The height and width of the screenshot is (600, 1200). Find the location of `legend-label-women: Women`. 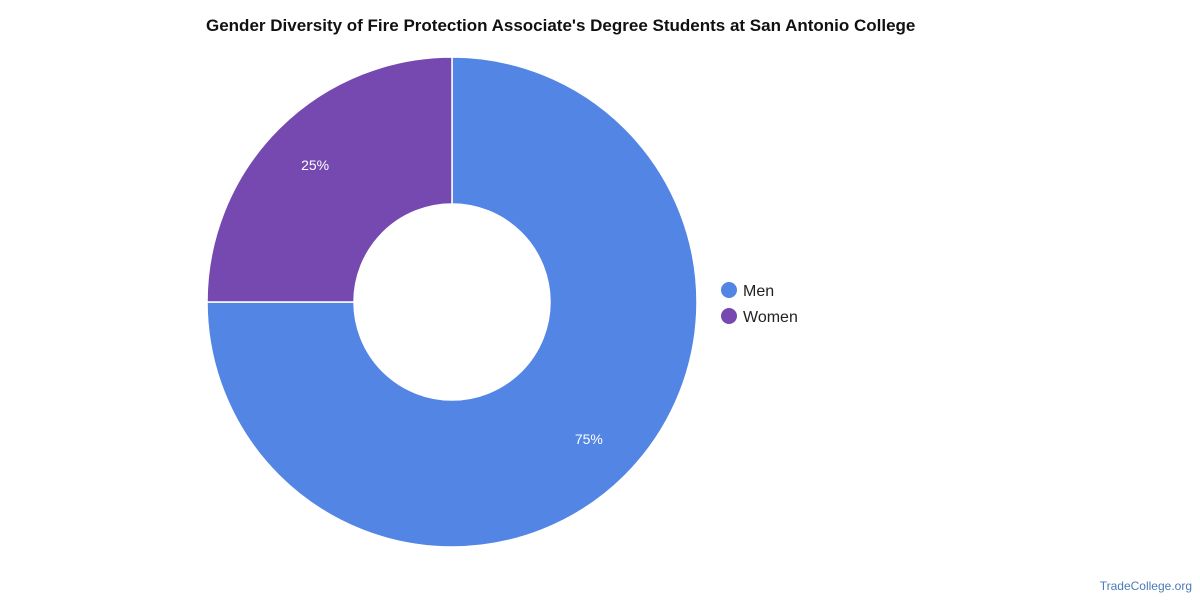

legend-label-women: Women is located at coordinates (770, 317).